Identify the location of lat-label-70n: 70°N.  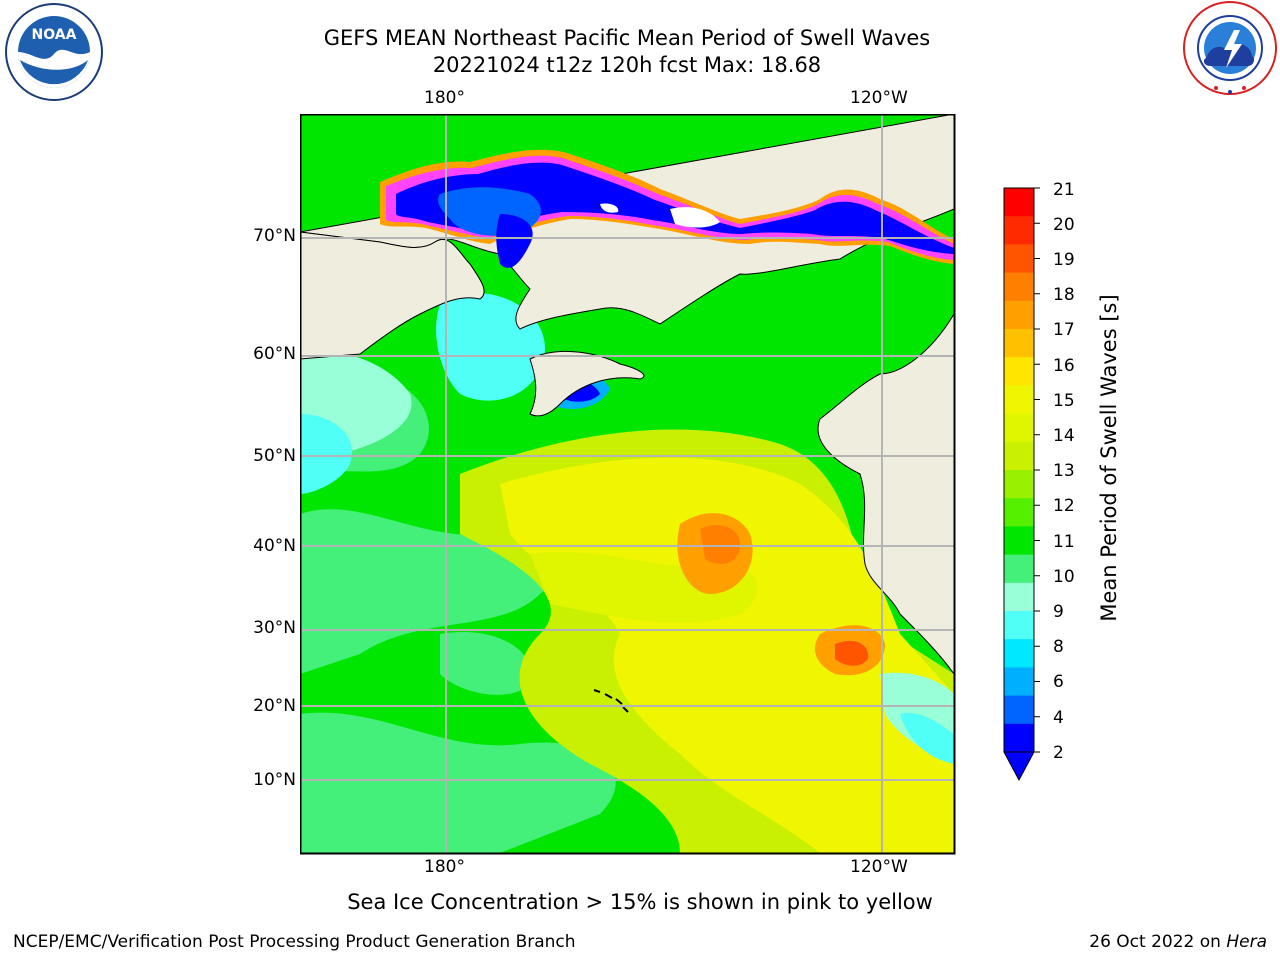
(274, 236).